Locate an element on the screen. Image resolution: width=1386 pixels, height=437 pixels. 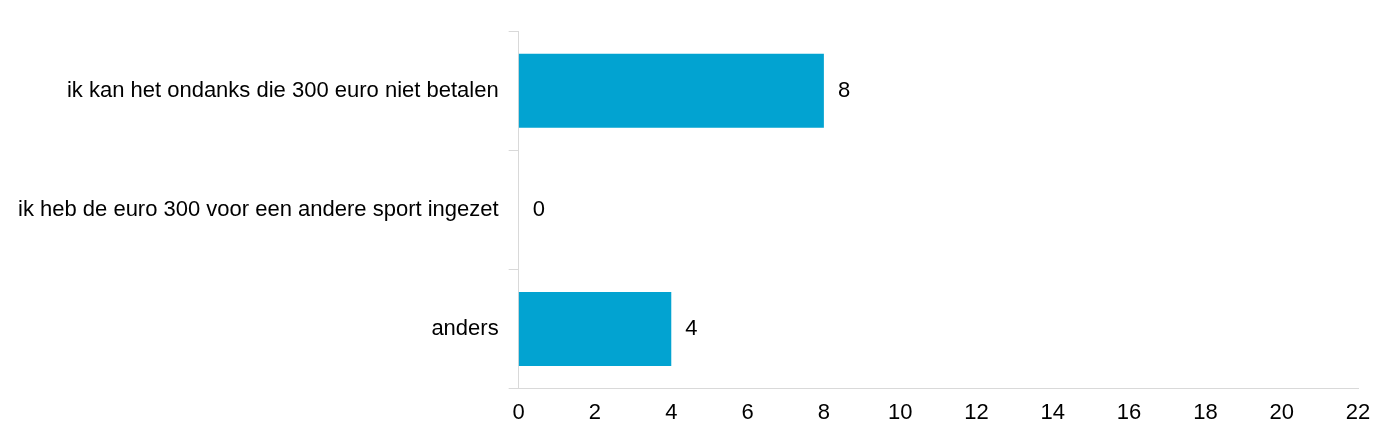
y-tick-label: anders is located at coordinates (465, 328).